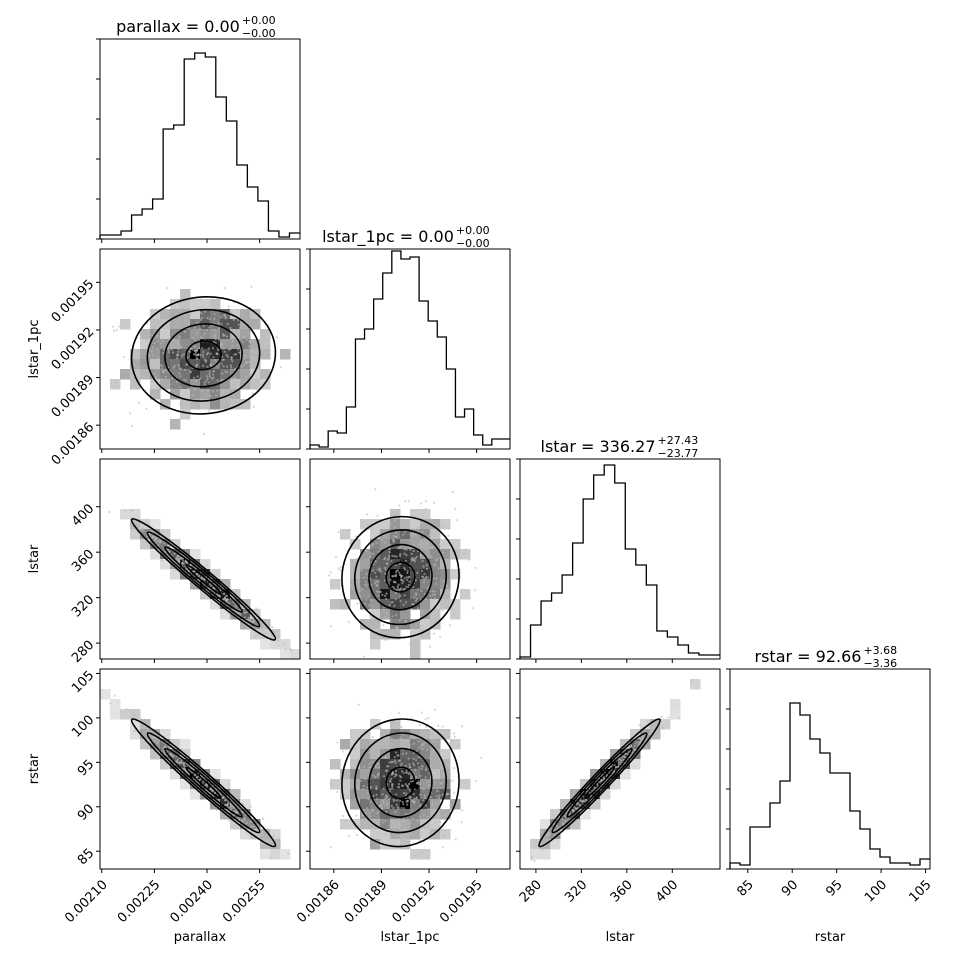  What do you see at coordinates (808, 656) in the screenshot?
I see `title-label: rstar = 92.66` at bounding box center [808, 656].